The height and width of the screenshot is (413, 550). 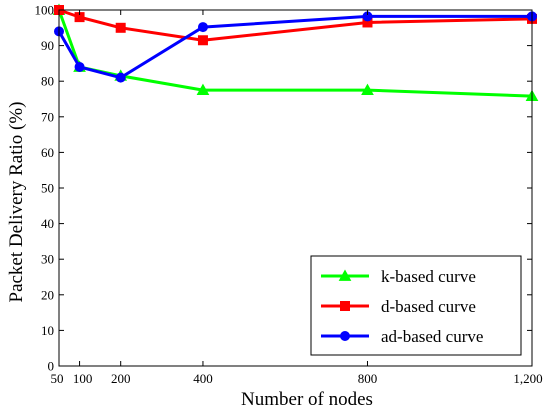 I want to click on y-tick-label: 80, so click(x=47, y=81).